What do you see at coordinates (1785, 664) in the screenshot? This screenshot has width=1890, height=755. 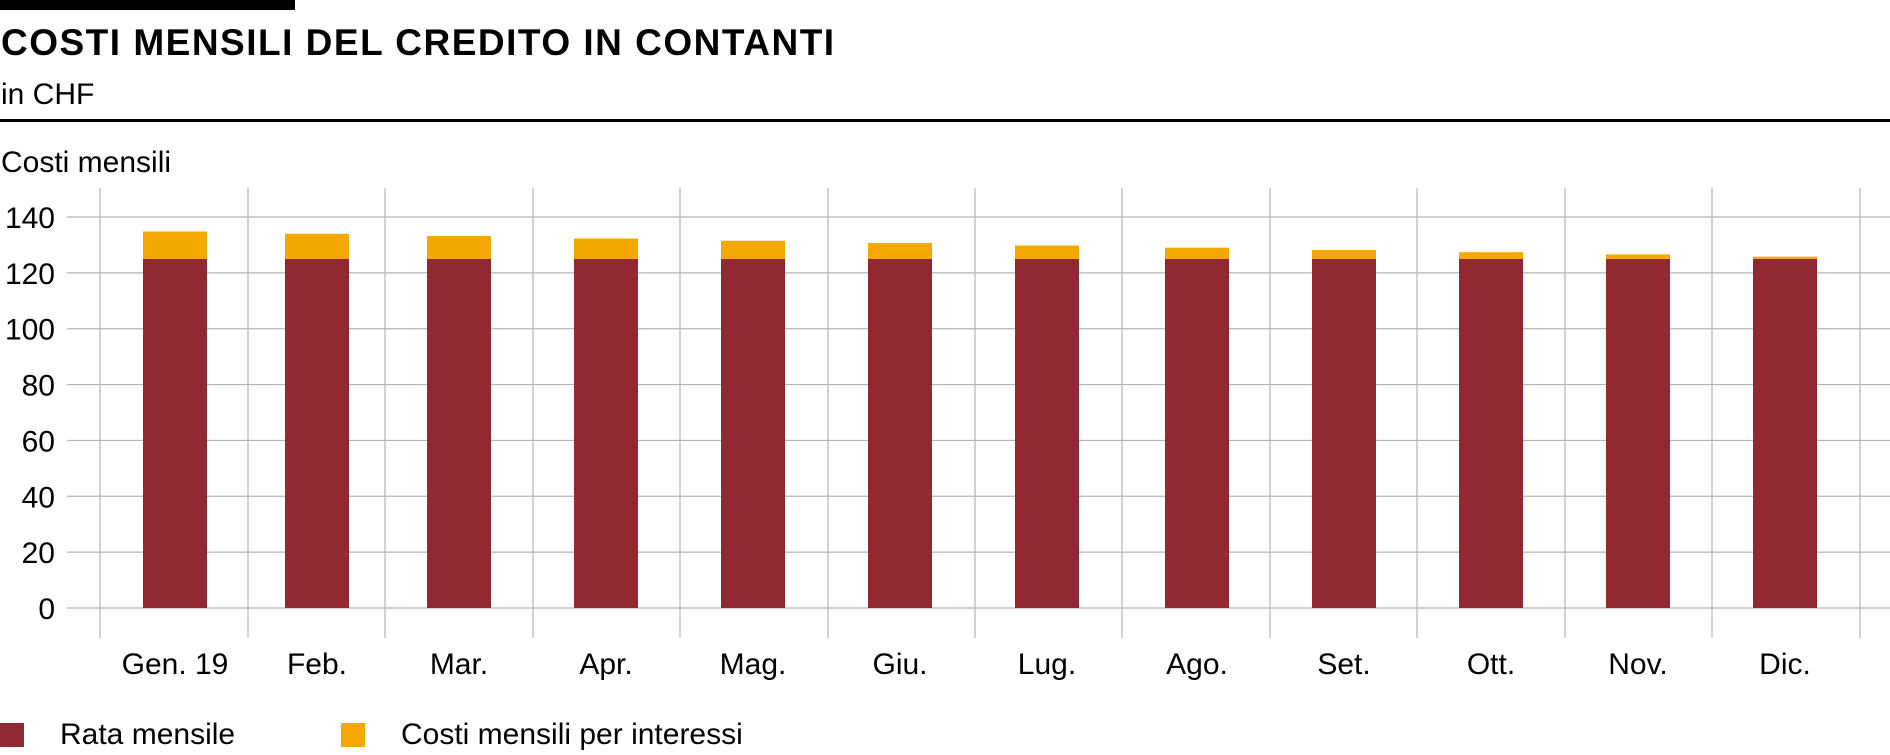 I see `x-tick-label-11: Dic.` at bounding box center [1785, 664].